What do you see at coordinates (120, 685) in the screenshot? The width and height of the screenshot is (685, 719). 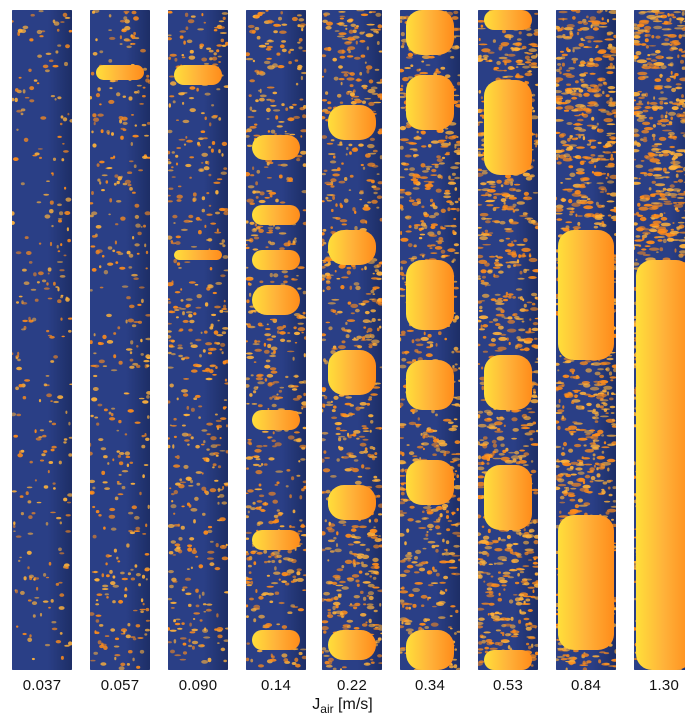 I see `velocity-label: 0.057` at bounding box center [120, 685].